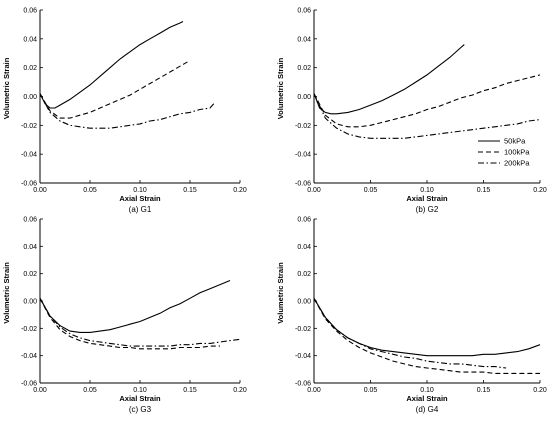 Image resolution: width=550 pixels, height=429 pixels. I want to click on panel-caption: (d) G4, so click(427, 409).